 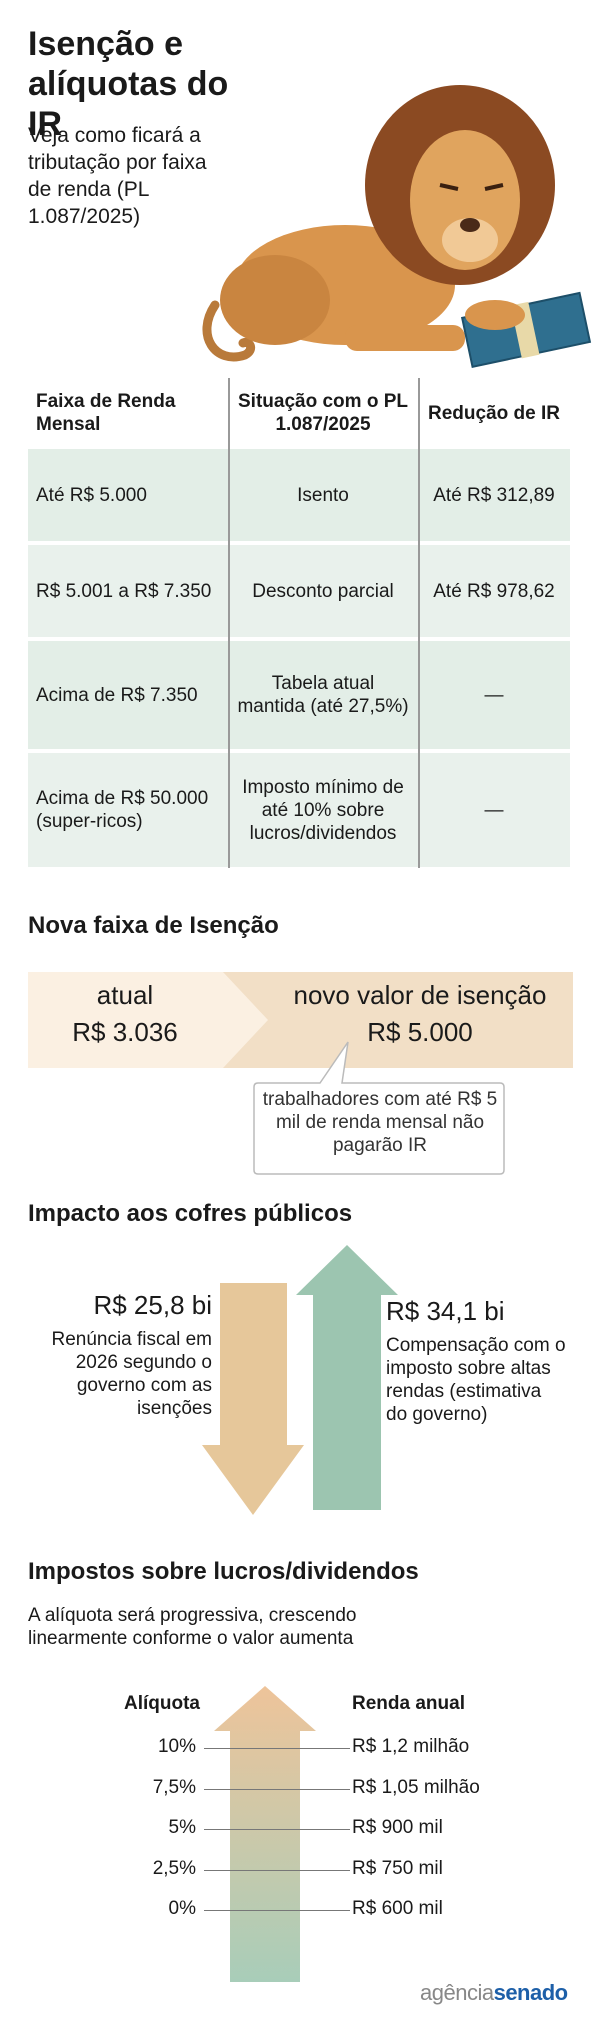 I want to click on logo-suffix: senado, so click(x=531, y=1992).